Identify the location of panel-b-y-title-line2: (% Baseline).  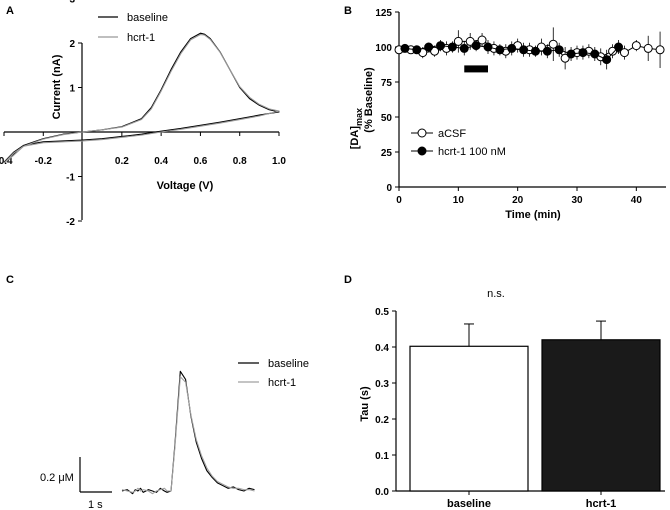
(369, 100).